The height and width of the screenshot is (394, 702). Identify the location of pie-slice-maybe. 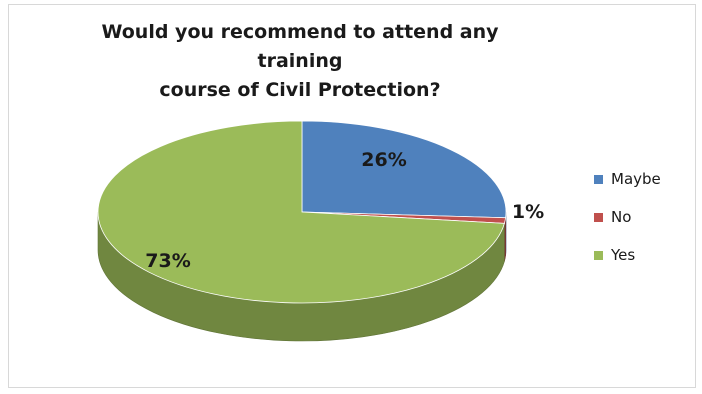
(404, 169).